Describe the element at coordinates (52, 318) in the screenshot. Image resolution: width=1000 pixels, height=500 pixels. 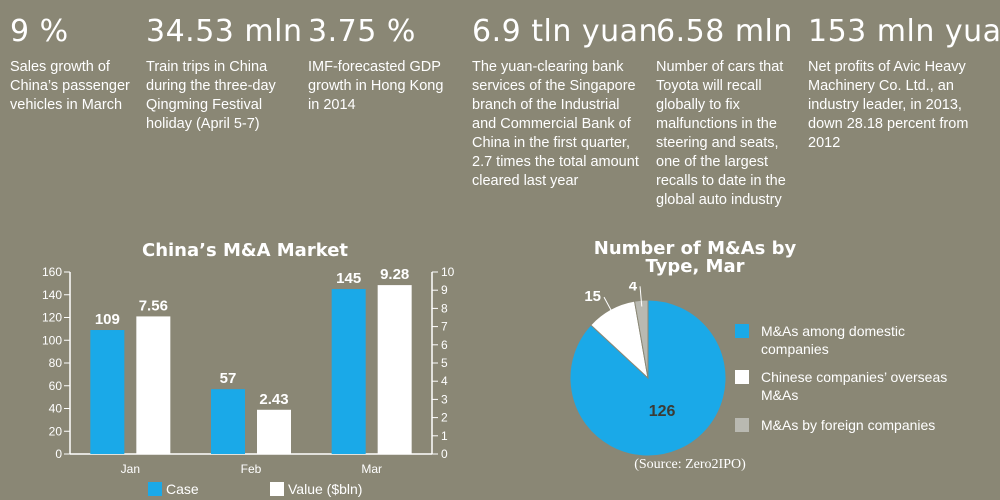
I see `left-tick-label: 120` at that location.